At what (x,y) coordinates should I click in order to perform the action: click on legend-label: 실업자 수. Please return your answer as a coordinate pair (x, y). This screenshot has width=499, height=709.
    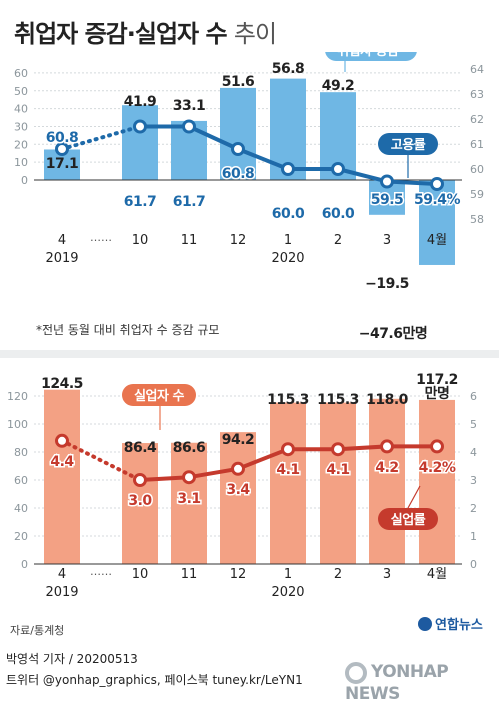
    Looking at the image, I should click on (159, 396).